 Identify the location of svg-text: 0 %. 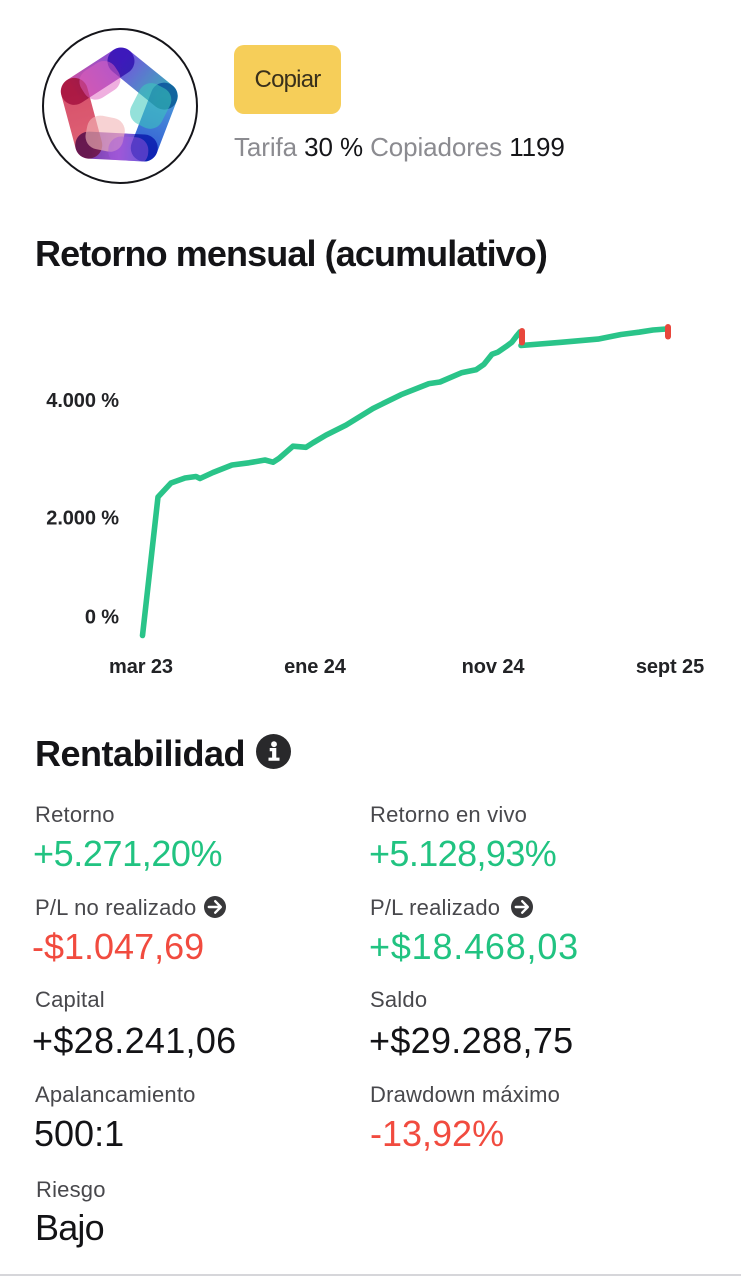
(102, 618).